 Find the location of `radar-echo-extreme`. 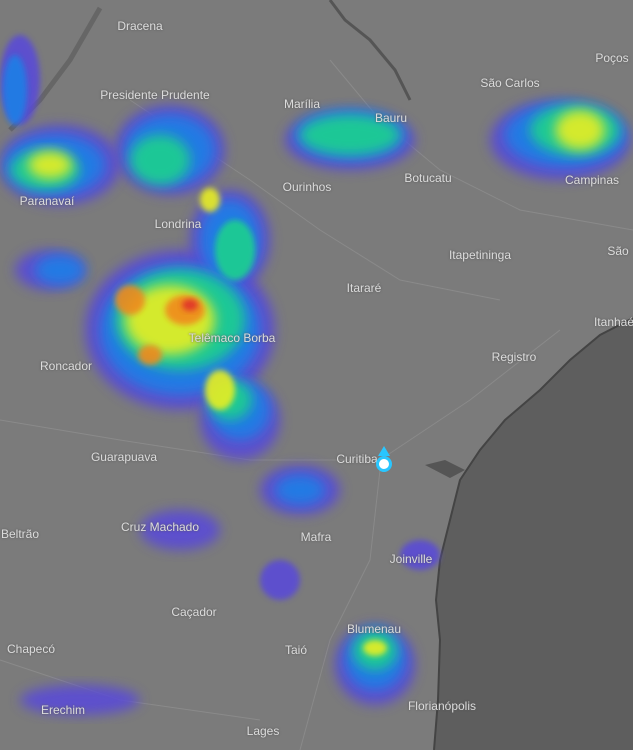

radar-echo-extreme is located at coordinates (190, 305).